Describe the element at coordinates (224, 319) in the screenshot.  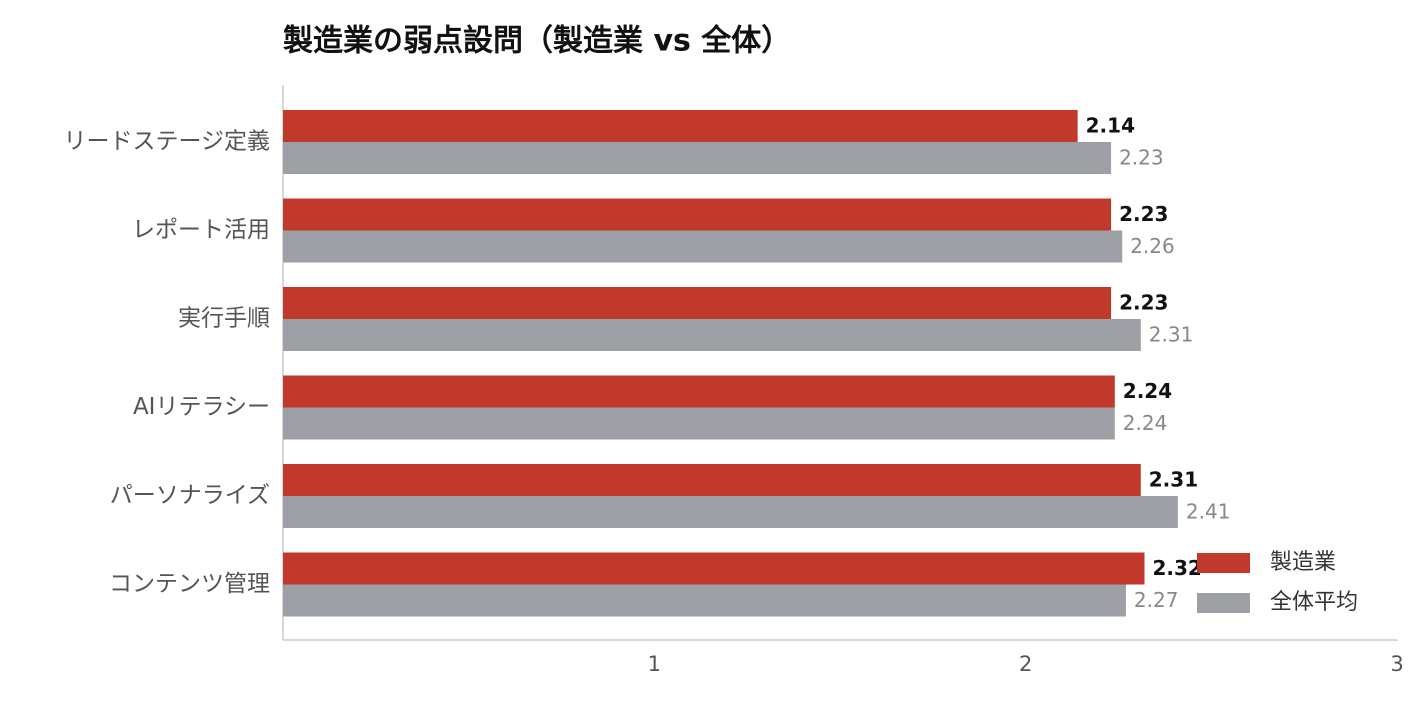
I see `y-tick-label: 実行手順` at that location.